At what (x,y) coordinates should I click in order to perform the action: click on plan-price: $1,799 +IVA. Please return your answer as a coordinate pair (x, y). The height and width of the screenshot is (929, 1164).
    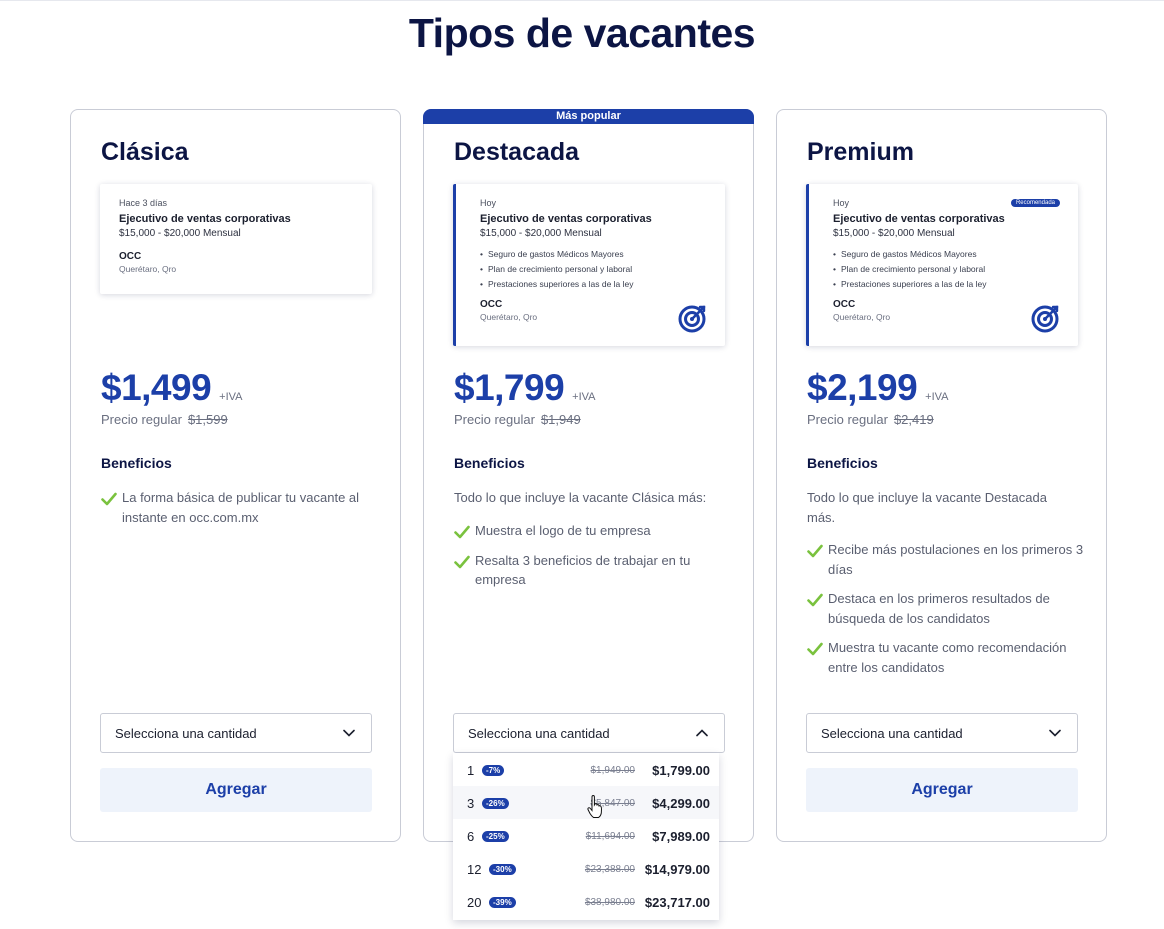
    Looking at the image, I should click on (525, 388).